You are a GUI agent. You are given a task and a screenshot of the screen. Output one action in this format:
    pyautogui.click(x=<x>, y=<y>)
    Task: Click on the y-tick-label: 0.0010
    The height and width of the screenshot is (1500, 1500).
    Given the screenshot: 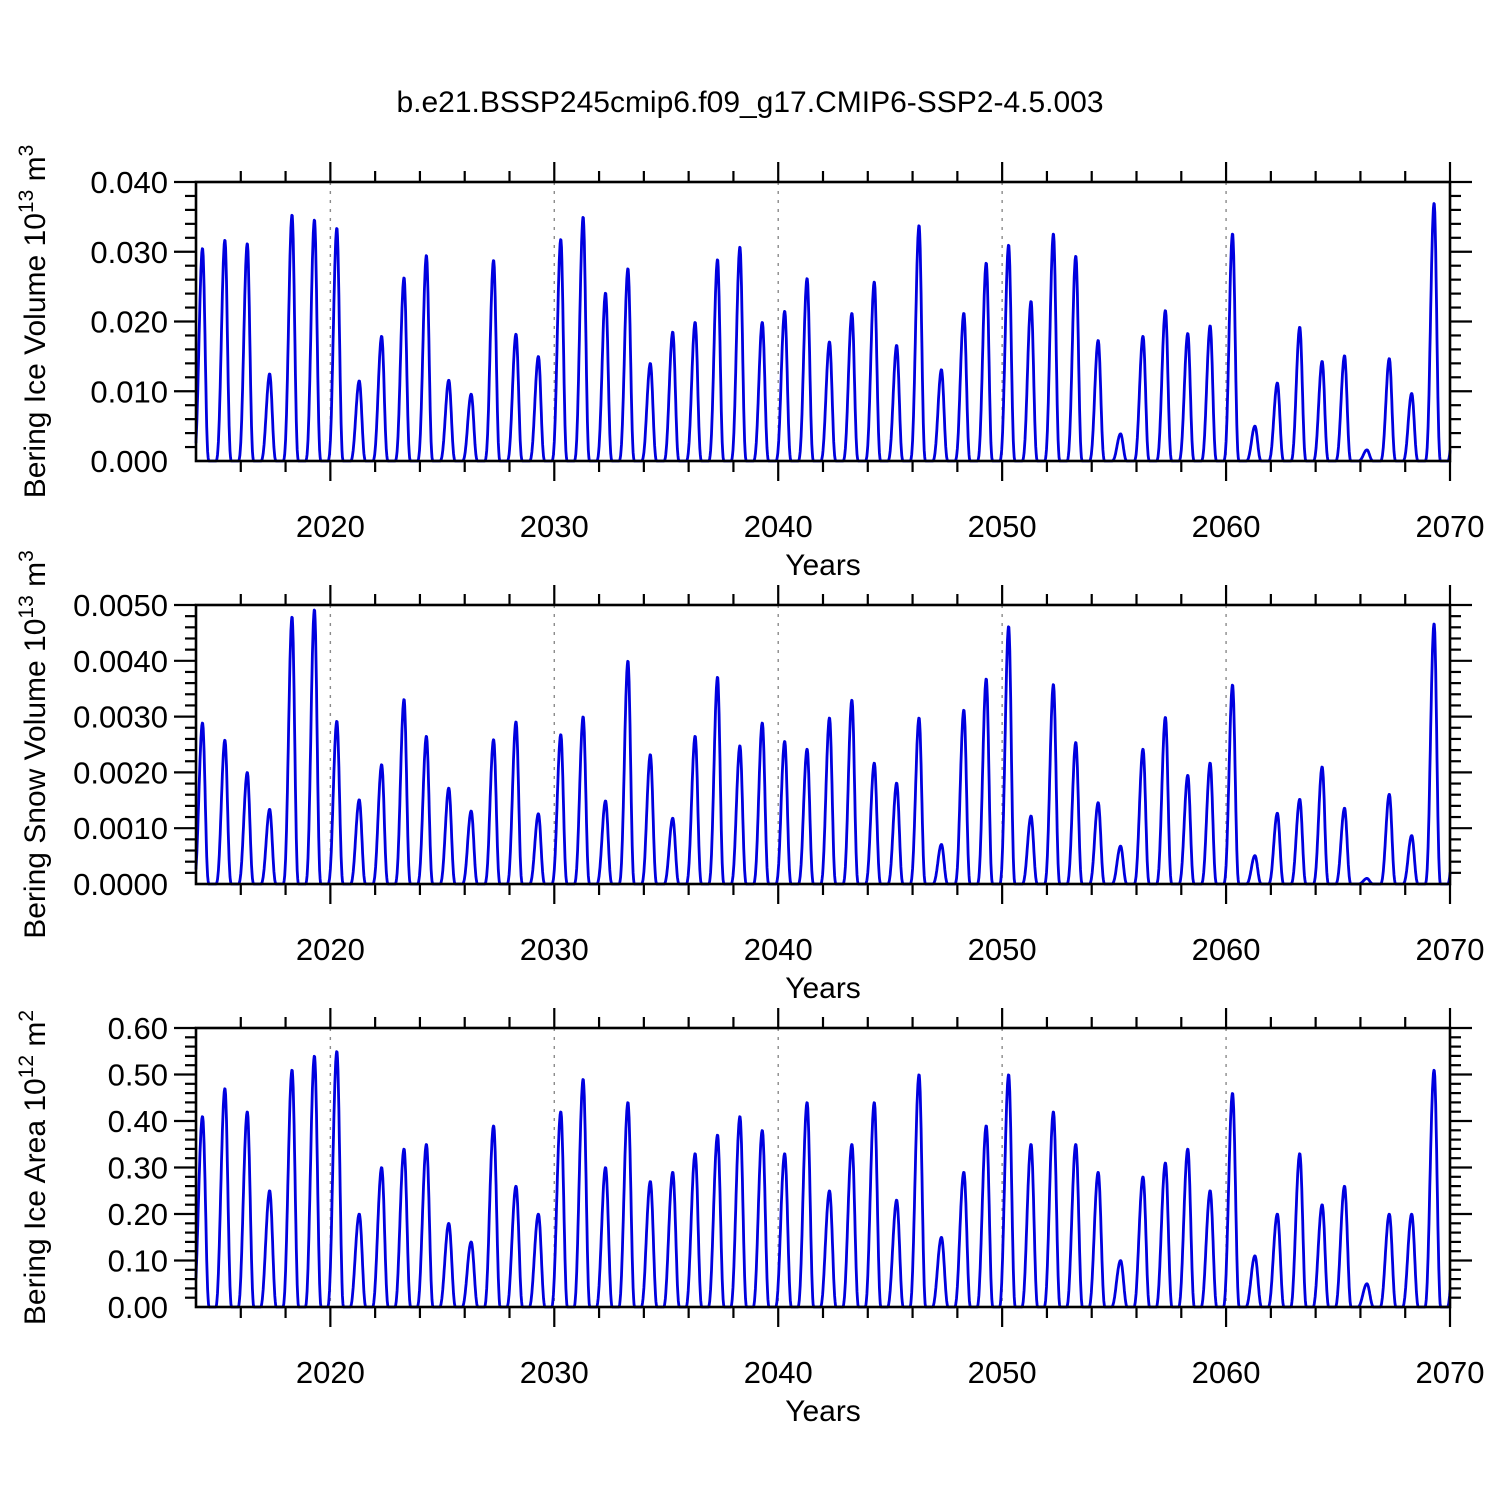 What is the action you would take?
    pyautogui.click(x=120, y=828)
    